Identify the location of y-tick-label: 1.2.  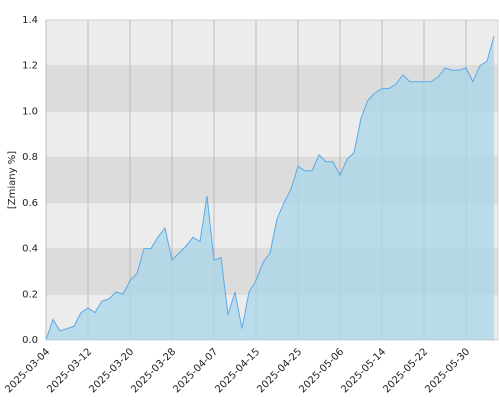
(30, 66).